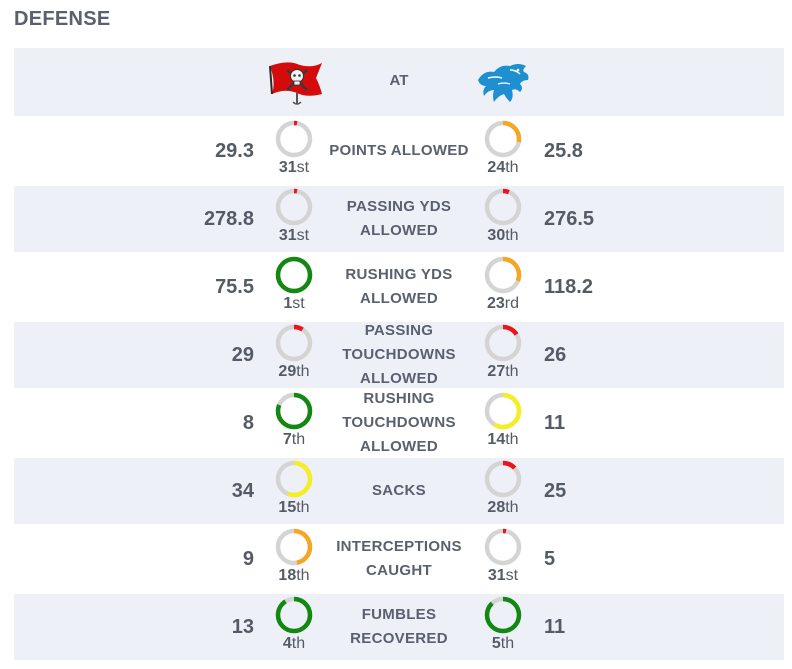 This screenshot has width=792, height=669. I want to click on home-rank-number: 30, so click(496, 235).